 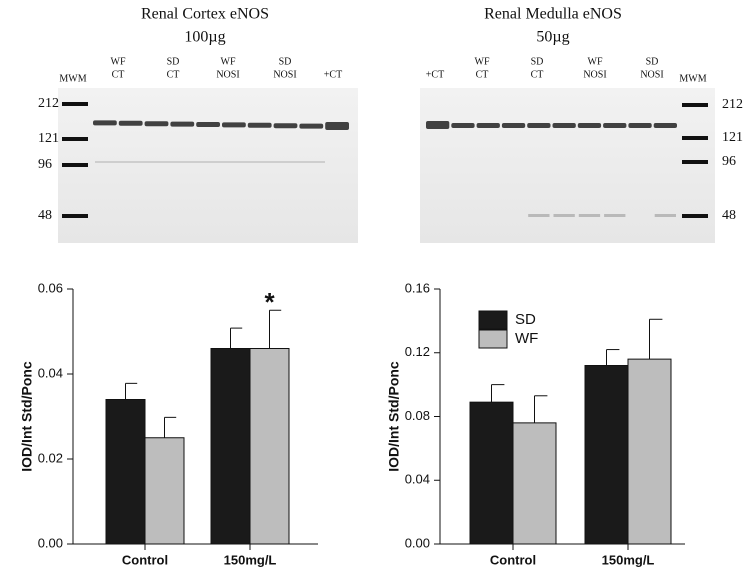 I want to click on blot-title: Renal Medulla eNOS, so click(x=553, y=14).